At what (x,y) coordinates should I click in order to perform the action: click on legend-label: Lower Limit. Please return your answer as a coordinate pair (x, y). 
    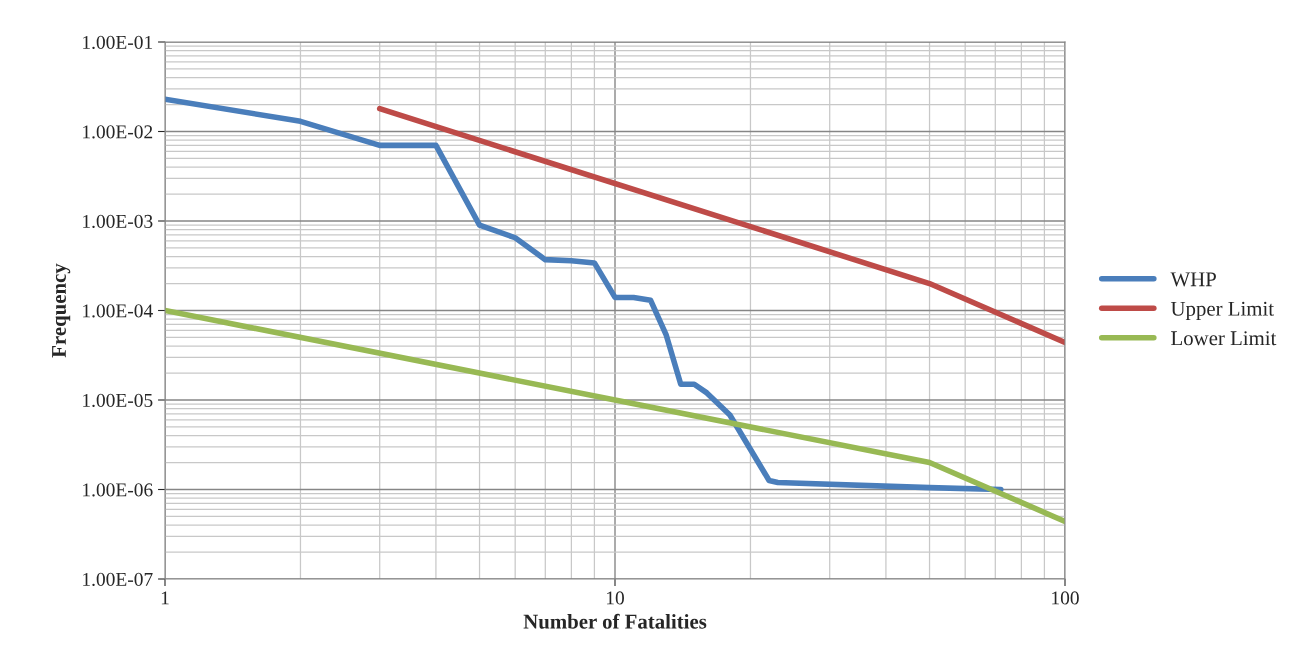
    Looking at the image, I should click on (1224, 338).